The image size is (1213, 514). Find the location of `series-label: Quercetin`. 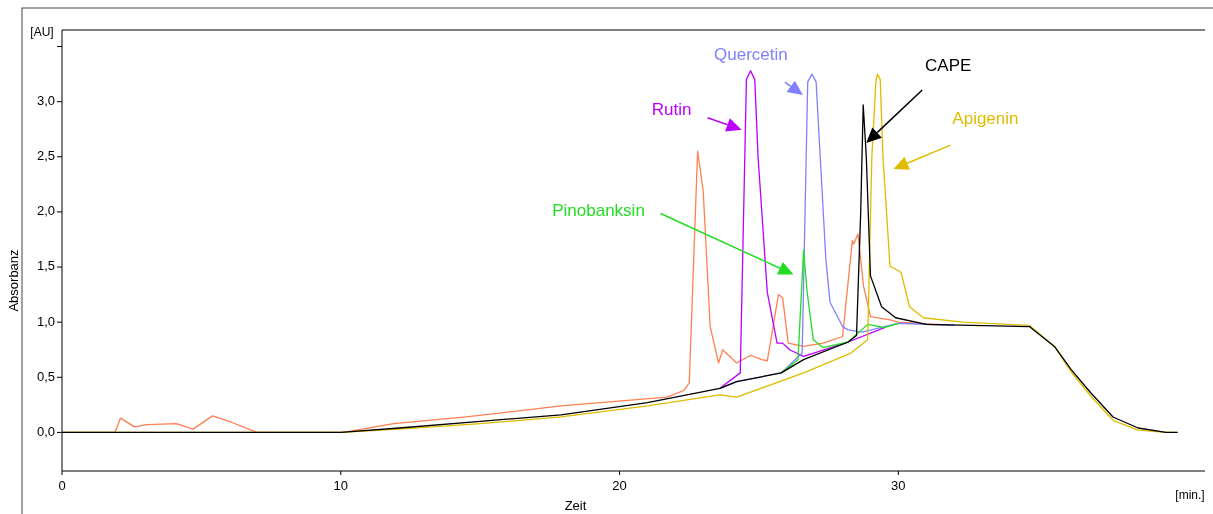

series-label: Quercetin is located at coordinates (751, 54).